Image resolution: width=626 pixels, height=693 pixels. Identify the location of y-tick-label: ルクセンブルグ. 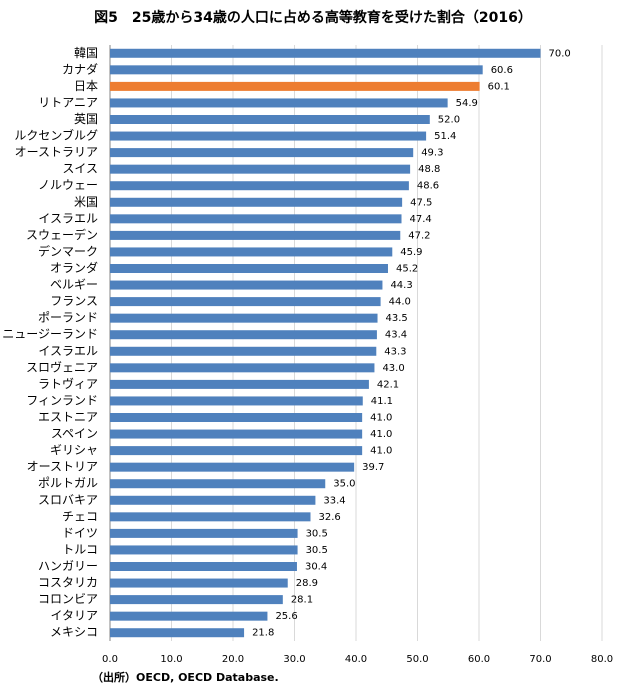
(56, 135).